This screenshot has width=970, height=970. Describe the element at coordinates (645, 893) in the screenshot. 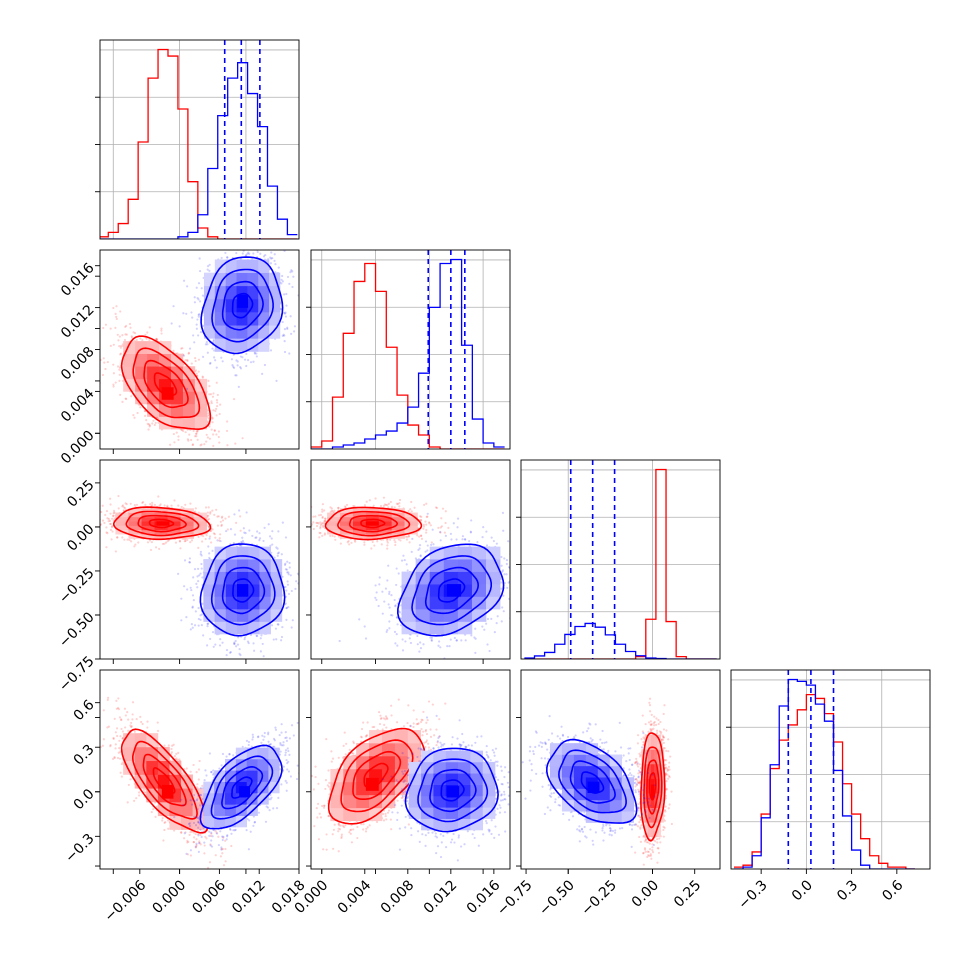

I see `x-tick-label: 0.00` at that location.